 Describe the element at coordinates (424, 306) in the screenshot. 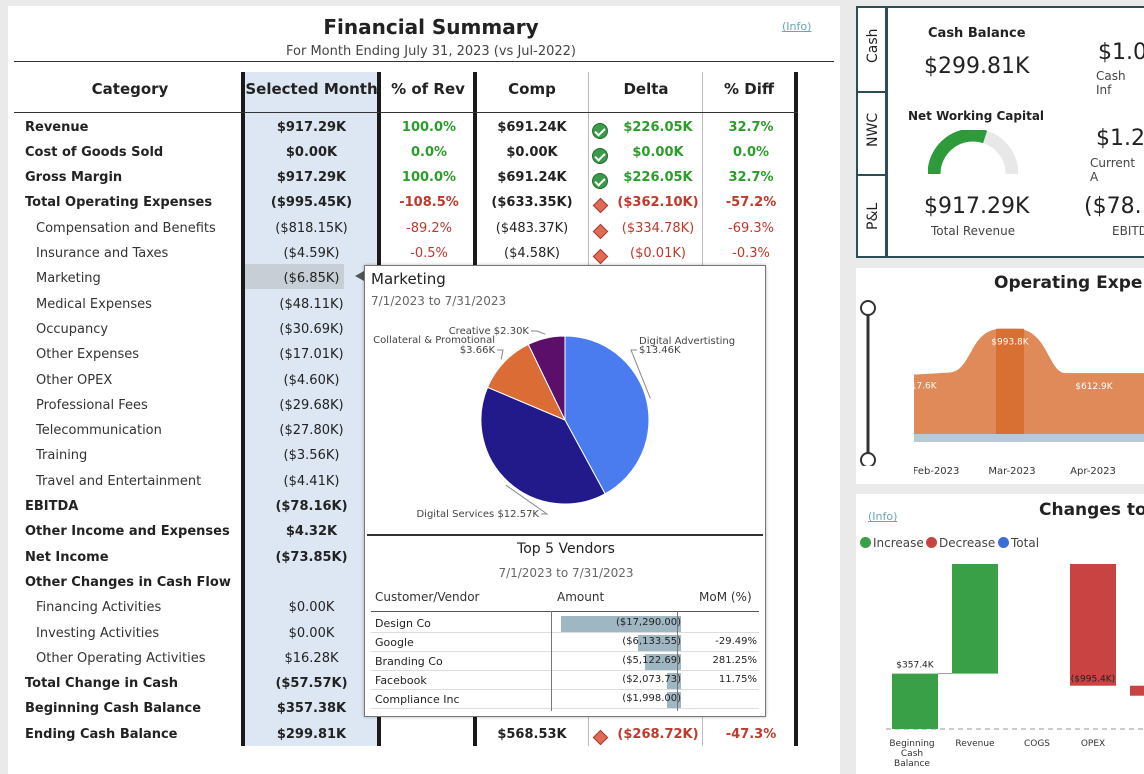

I see `table-row-medical-expenses: Medical Expenses ($48.11K)` at that location.